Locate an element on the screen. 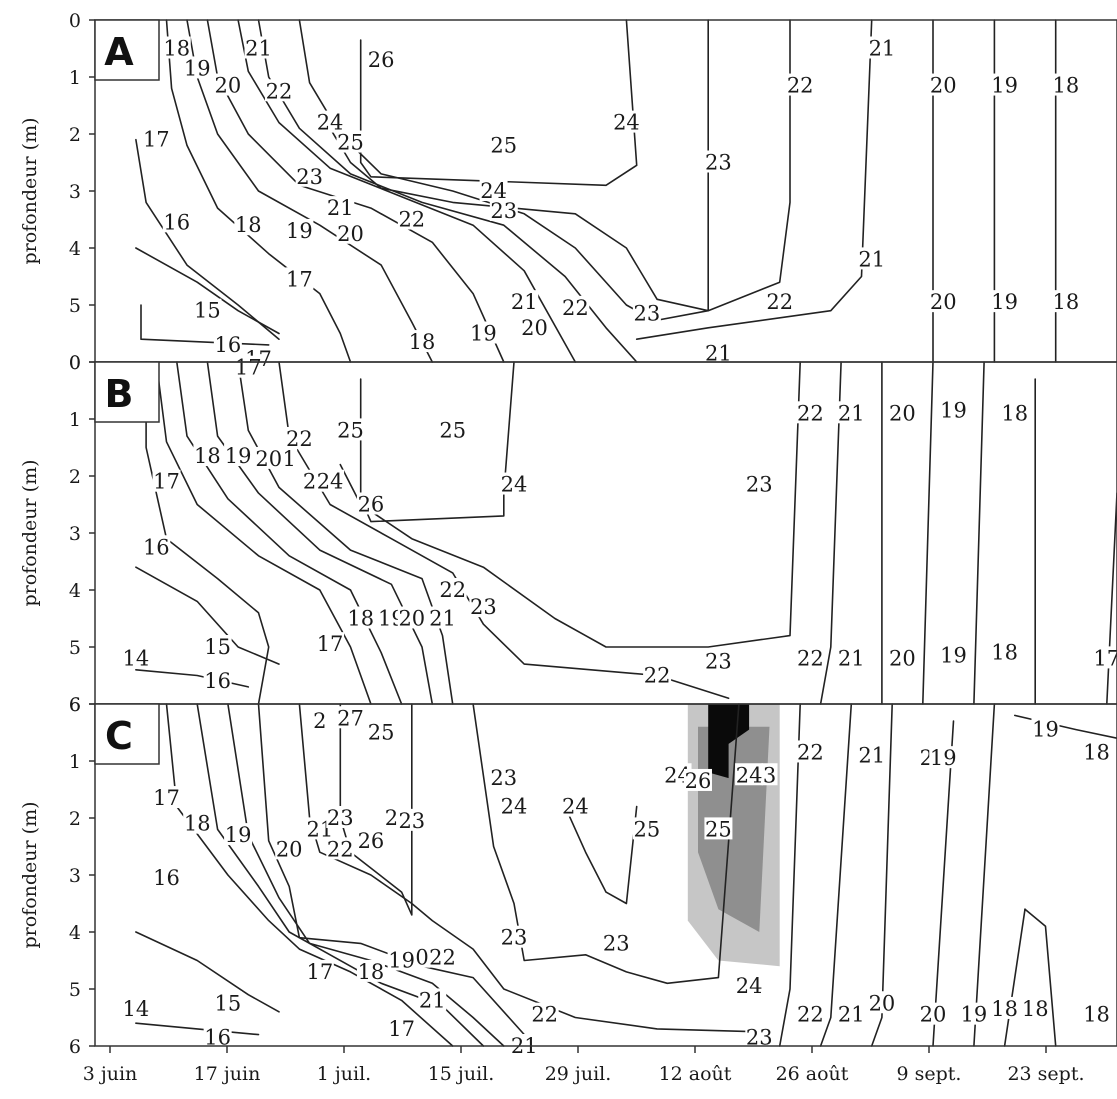 This screenshot has height=1099, width=1117. y-axis-label: profondeur (m) is located at coordinates (30, 875).